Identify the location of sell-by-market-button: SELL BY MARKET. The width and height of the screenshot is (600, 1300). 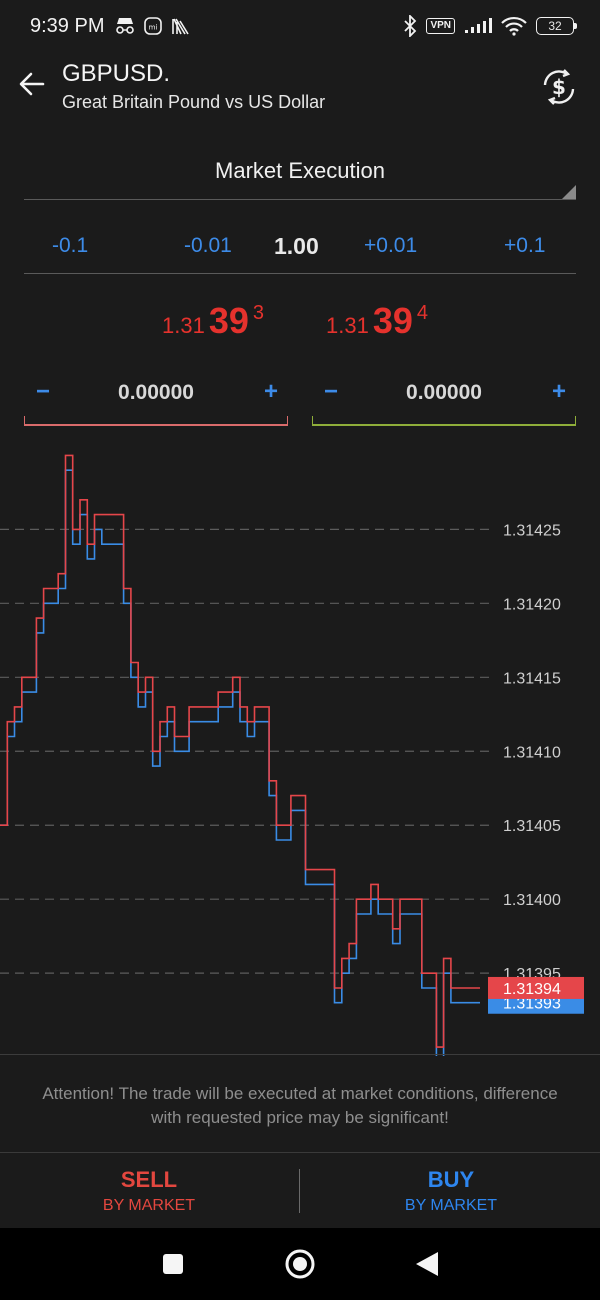
(149, 1191).